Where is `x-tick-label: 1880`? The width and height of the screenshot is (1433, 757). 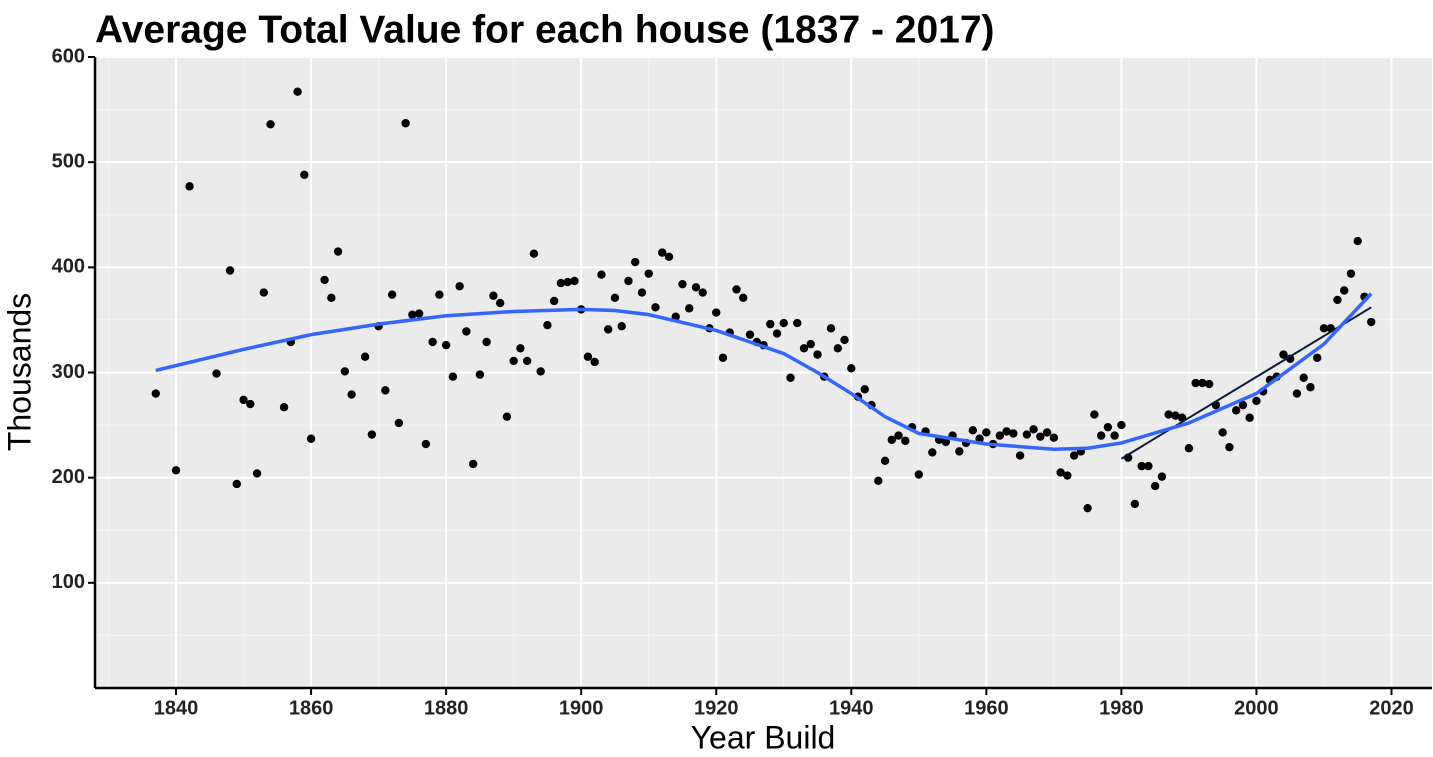
x-tick-label: 1880 is located at coordinates (446, 708).